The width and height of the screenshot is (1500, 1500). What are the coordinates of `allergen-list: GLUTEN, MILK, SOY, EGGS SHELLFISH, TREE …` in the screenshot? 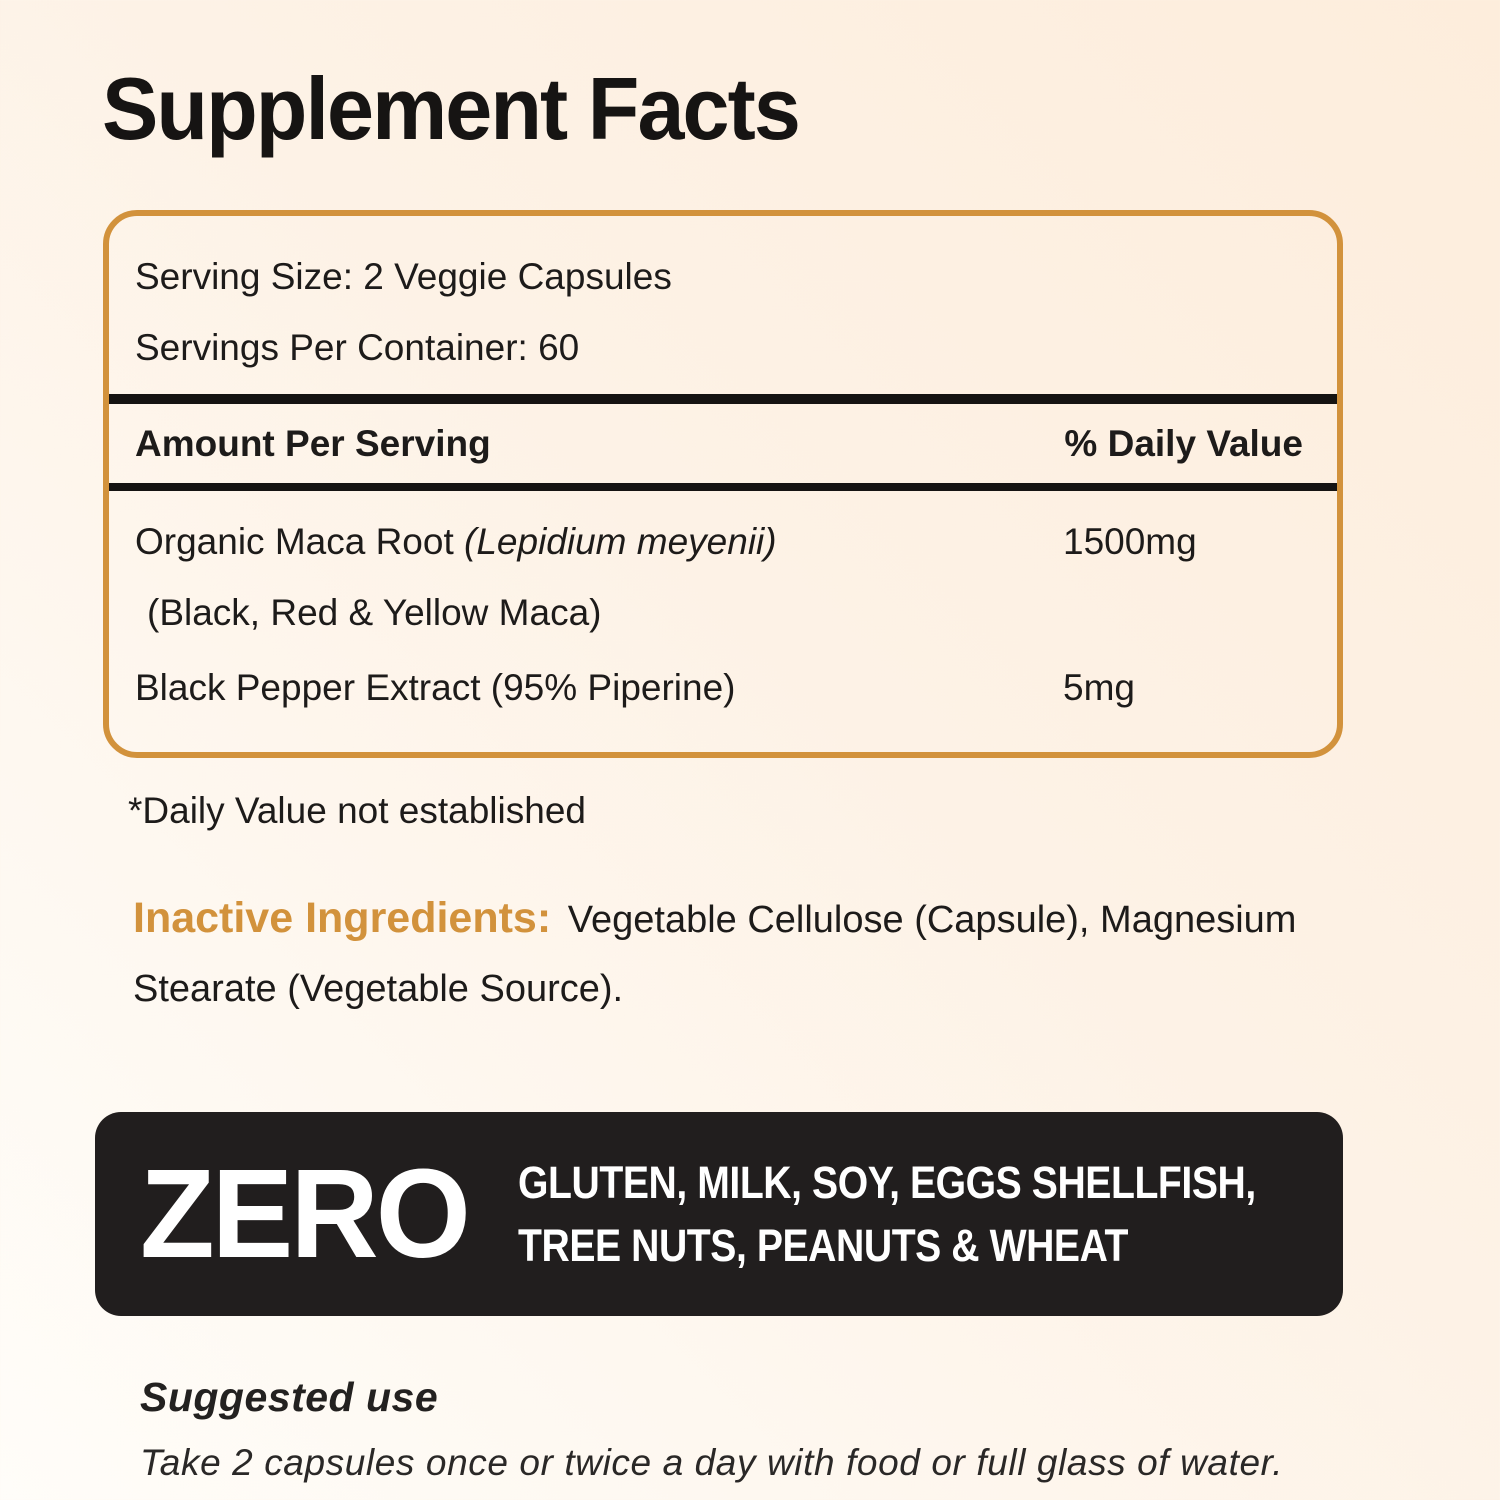 It's located at (887, 1214).